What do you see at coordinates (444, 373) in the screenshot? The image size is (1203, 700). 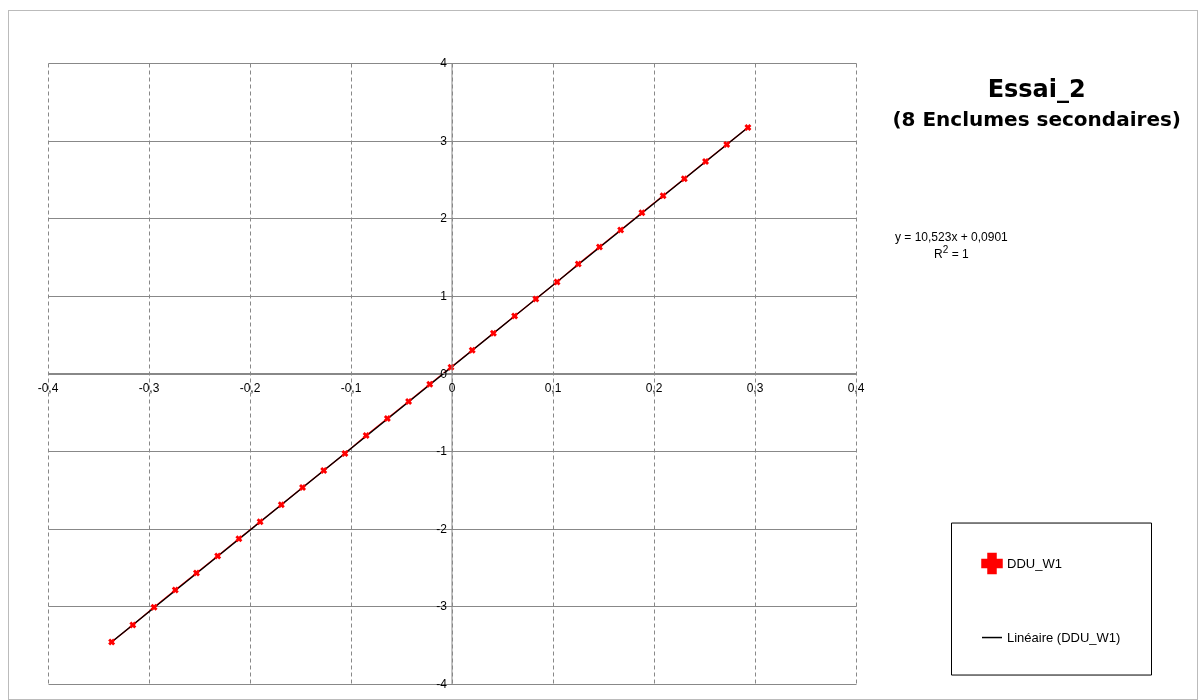 I see `y-tick-label: 0` at bounding box center [444, 373].